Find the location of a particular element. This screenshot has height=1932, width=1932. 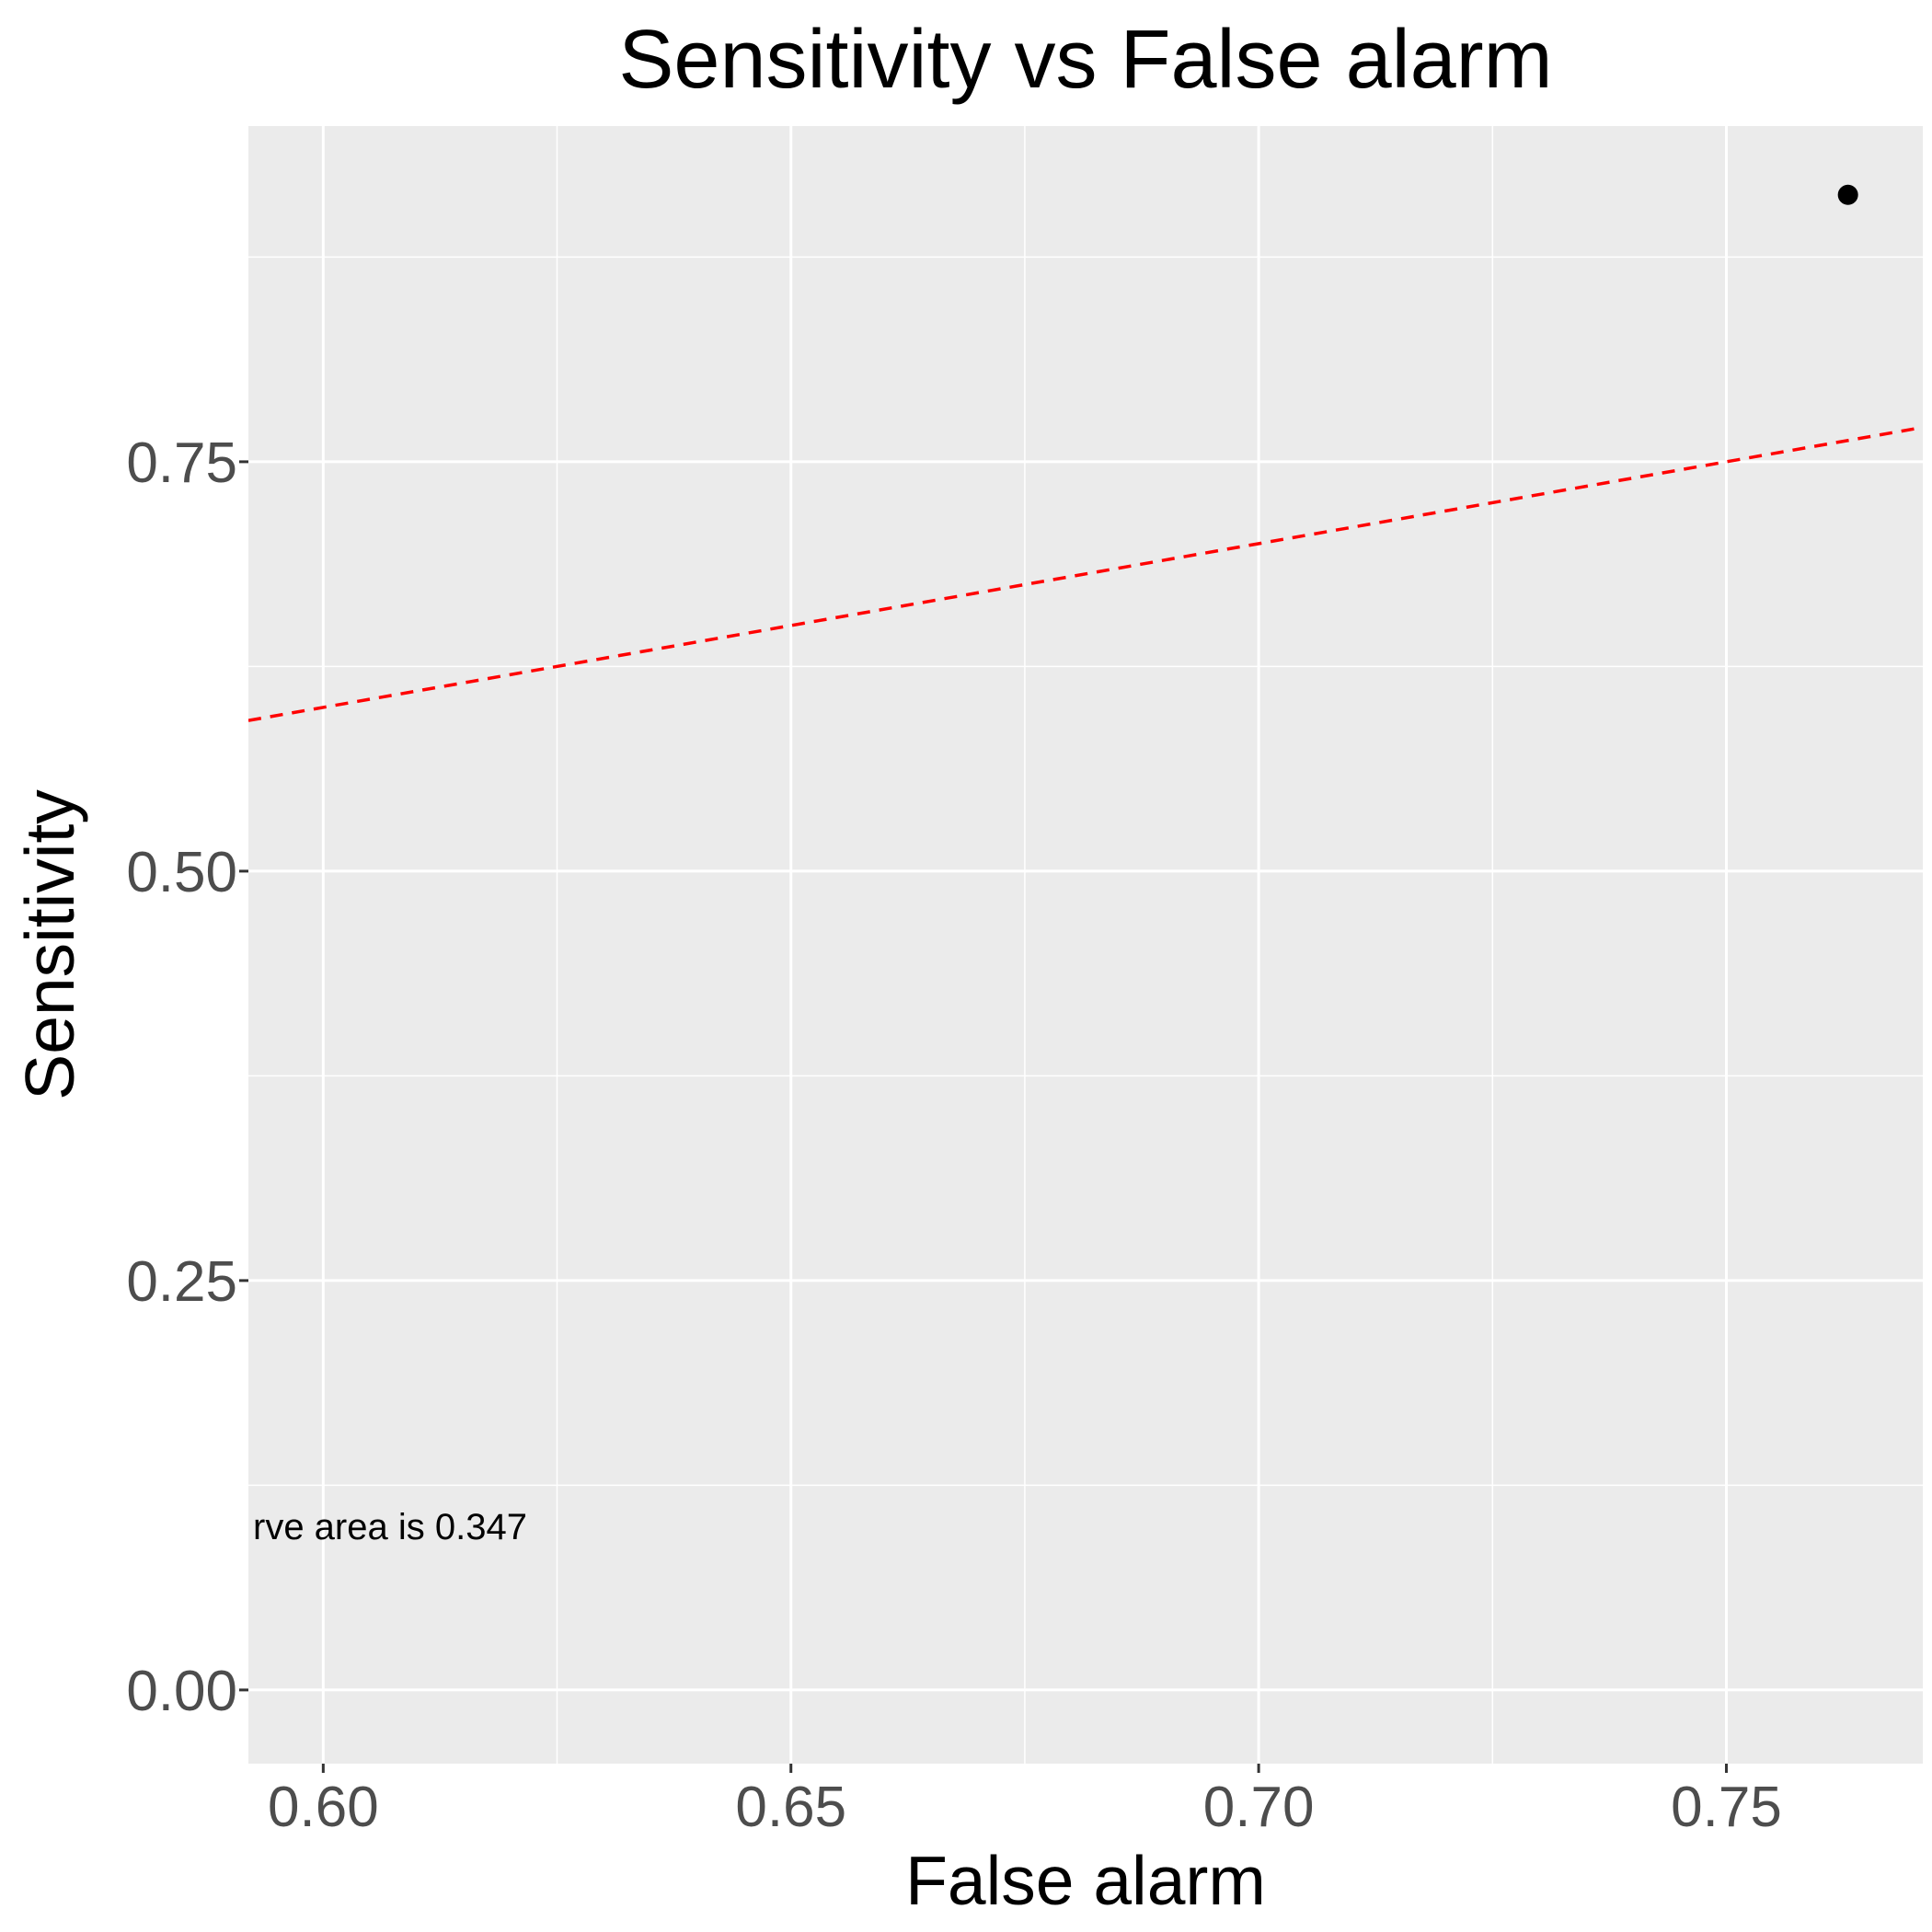

data-points is located at coordinates (1847, 194).